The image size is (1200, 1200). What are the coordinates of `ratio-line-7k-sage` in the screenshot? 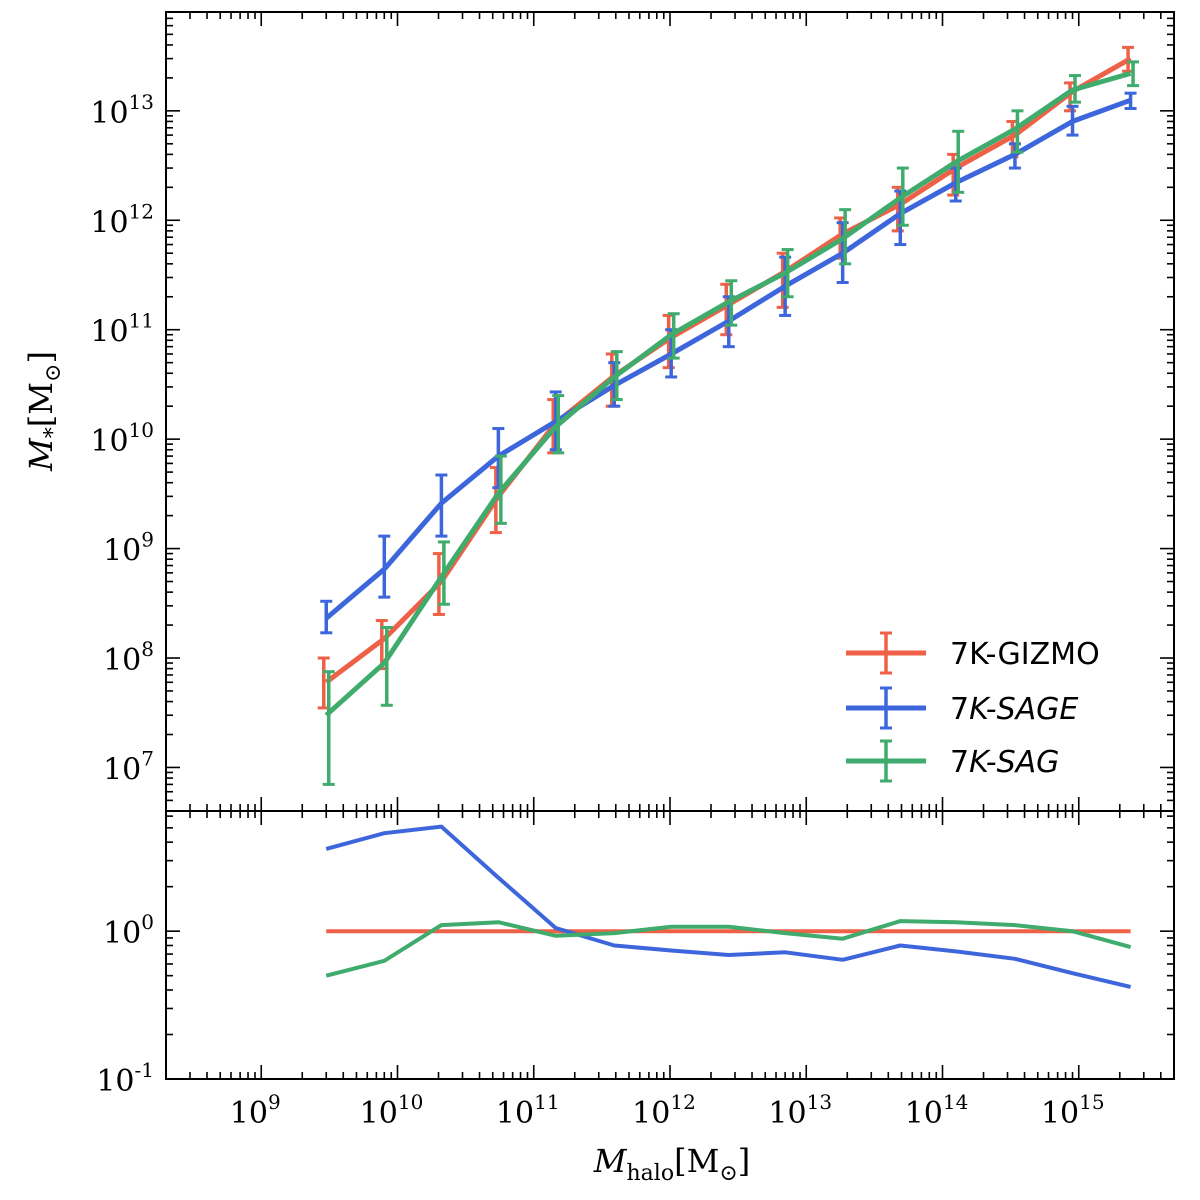 It's located at (728, 906).